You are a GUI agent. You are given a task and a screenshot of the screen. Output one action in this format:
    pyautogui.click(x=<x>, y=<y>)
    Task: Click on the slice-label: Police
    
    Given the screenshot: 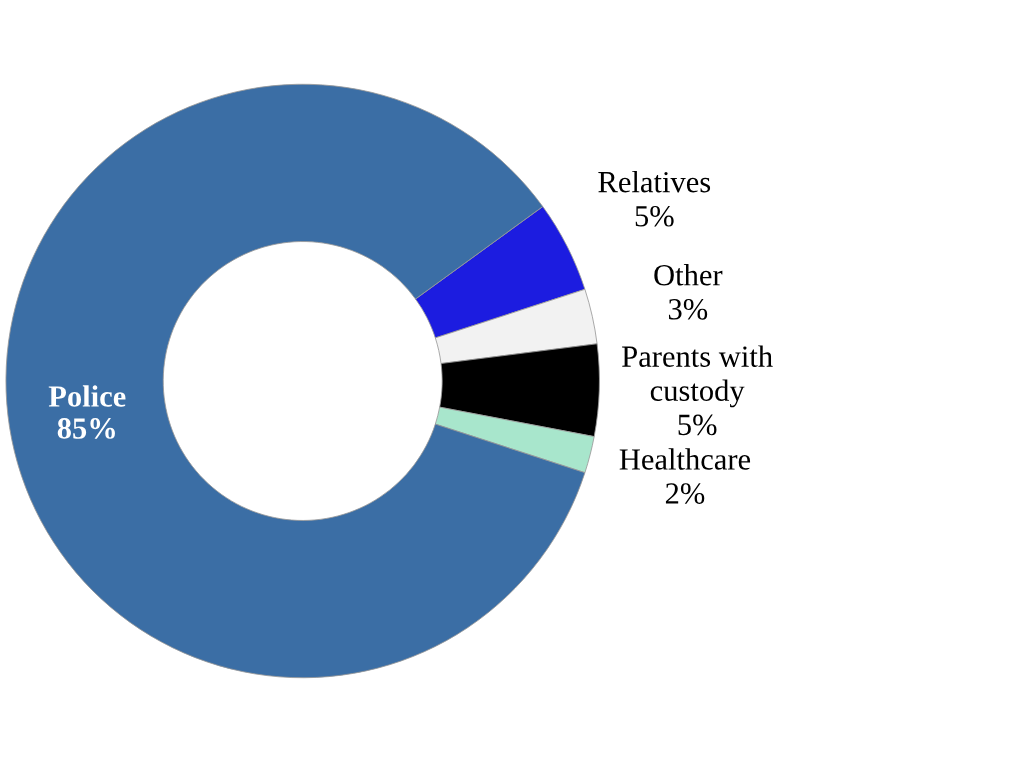 What is the action you would take?
    pyautogui.click(x=87, y=396)
    